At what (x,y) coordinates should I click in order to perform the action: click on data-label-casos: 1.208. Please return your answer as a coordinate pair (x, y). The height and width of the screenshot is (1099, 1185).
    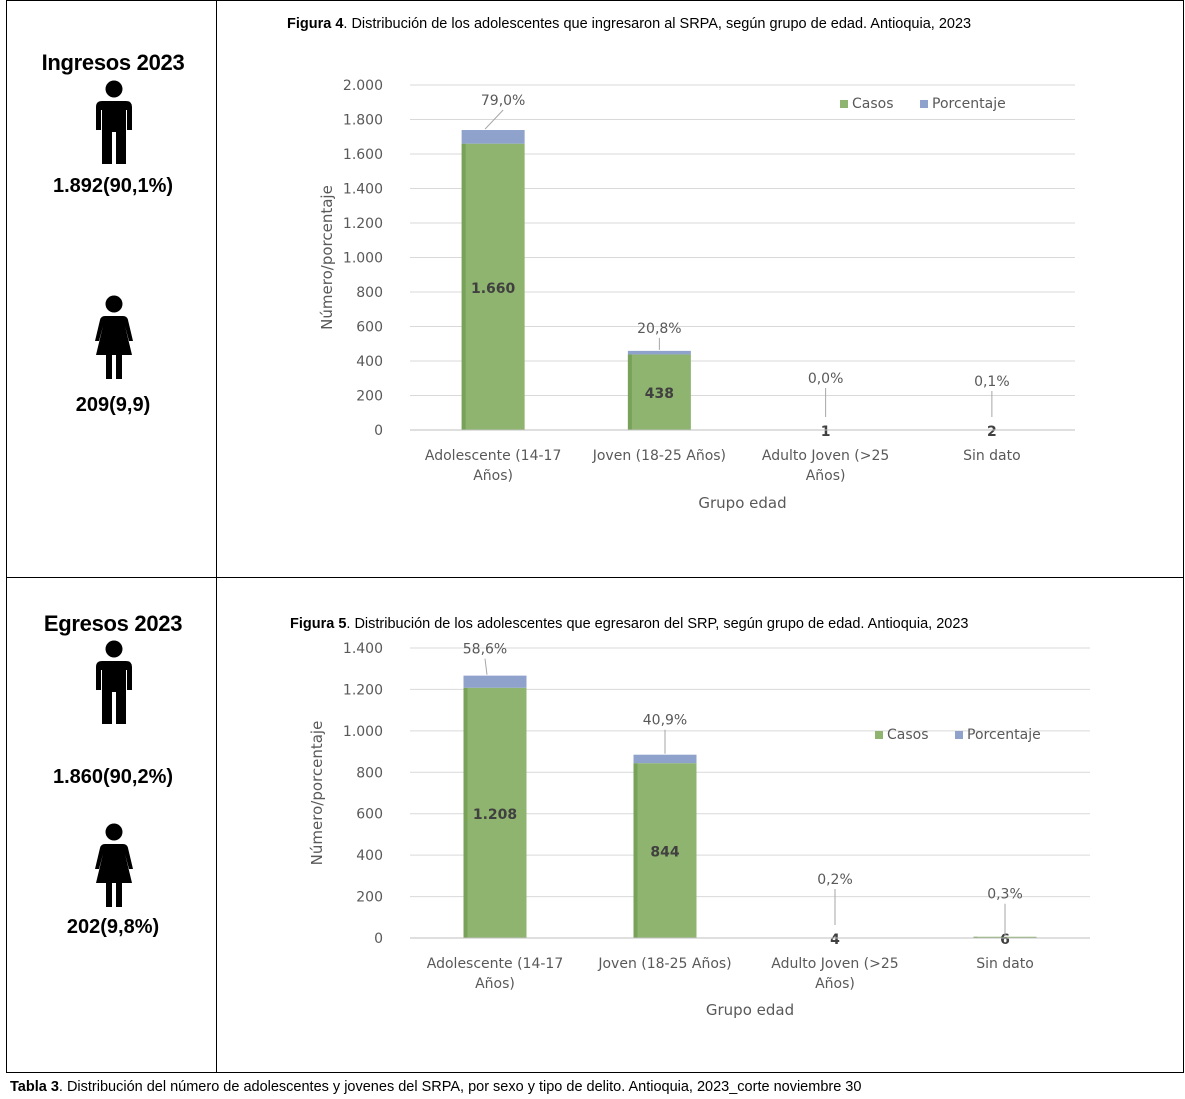
    Looking at the image, I should click on (495, 815).